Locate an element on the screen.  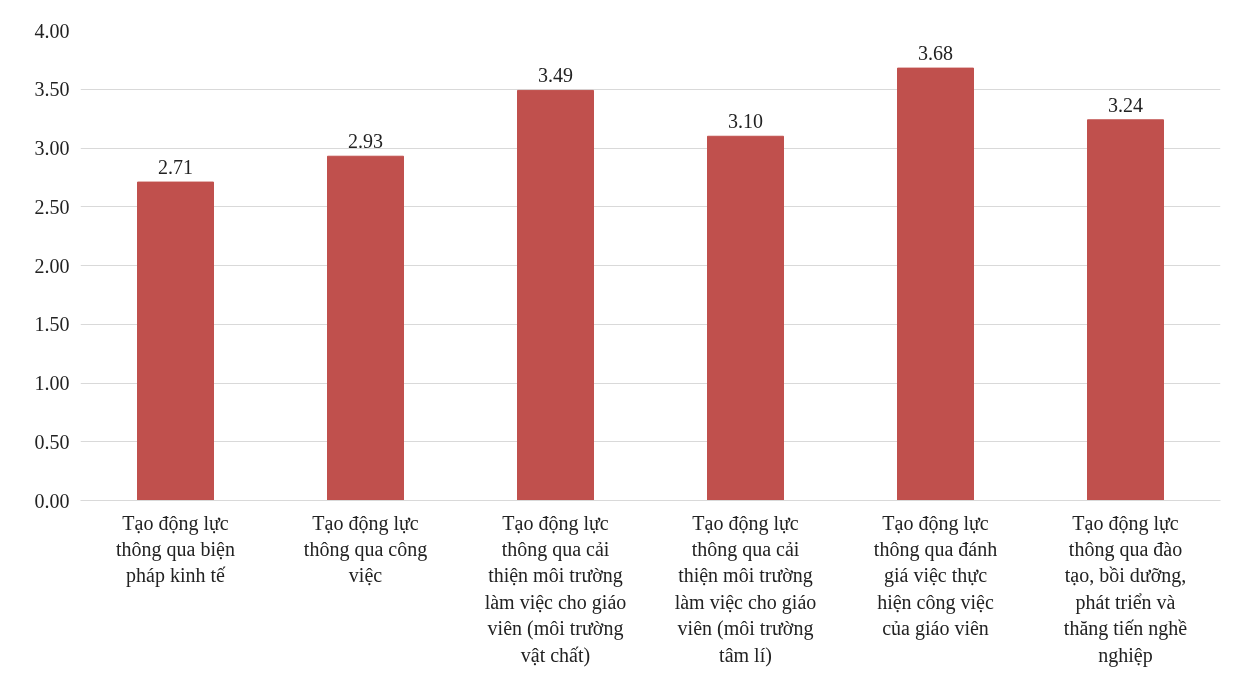
y-tick-label: 3.50 is located at coordinates (52, 89).